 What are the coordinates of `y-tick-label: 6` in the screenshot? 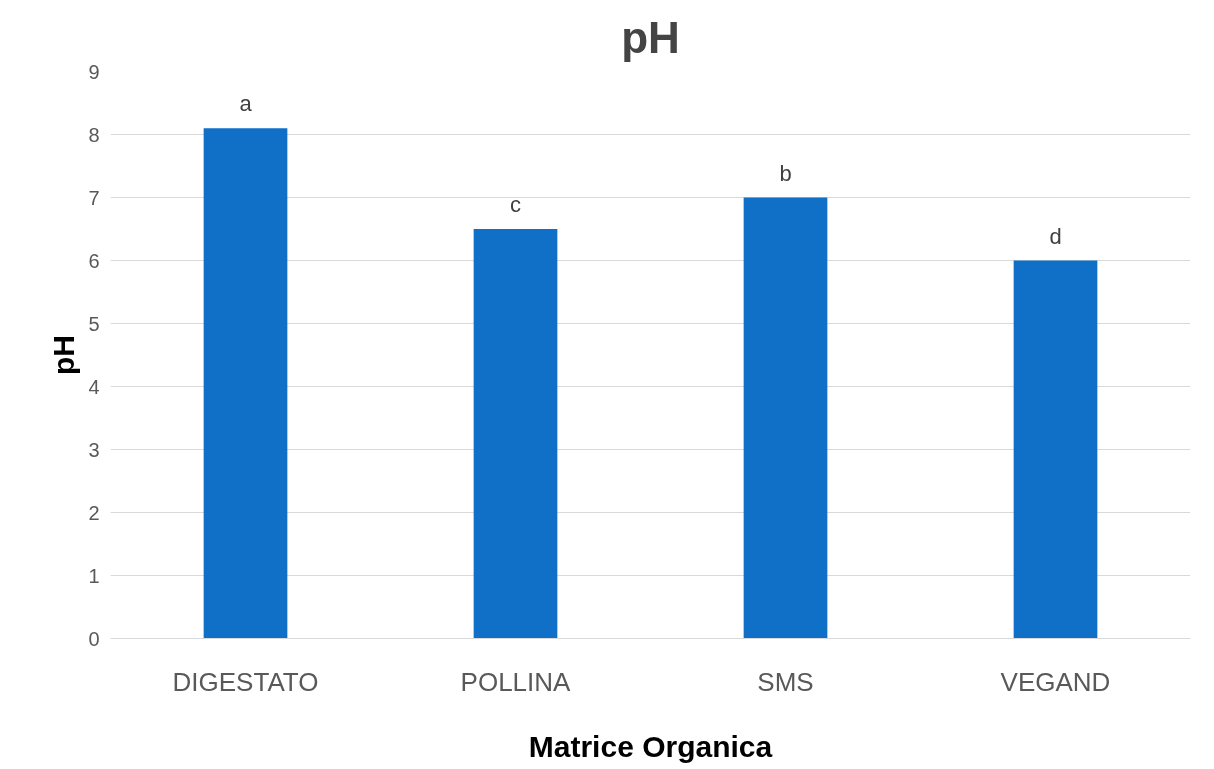 It's located at (94, 260).